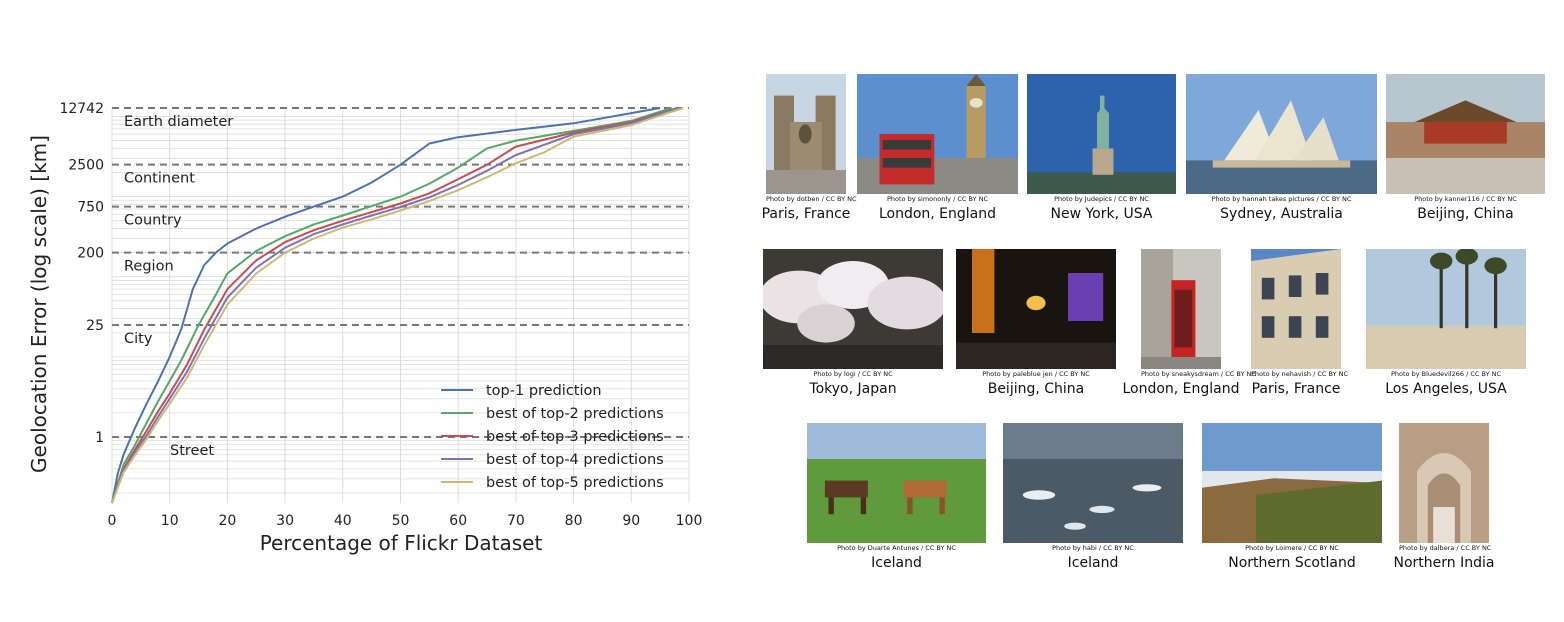 Image resolution: width=1564 pixels, height=622 pixels. I want to click on photo-credit: Photo by paleblue jen / CC BY NC, so click(1036, 374).